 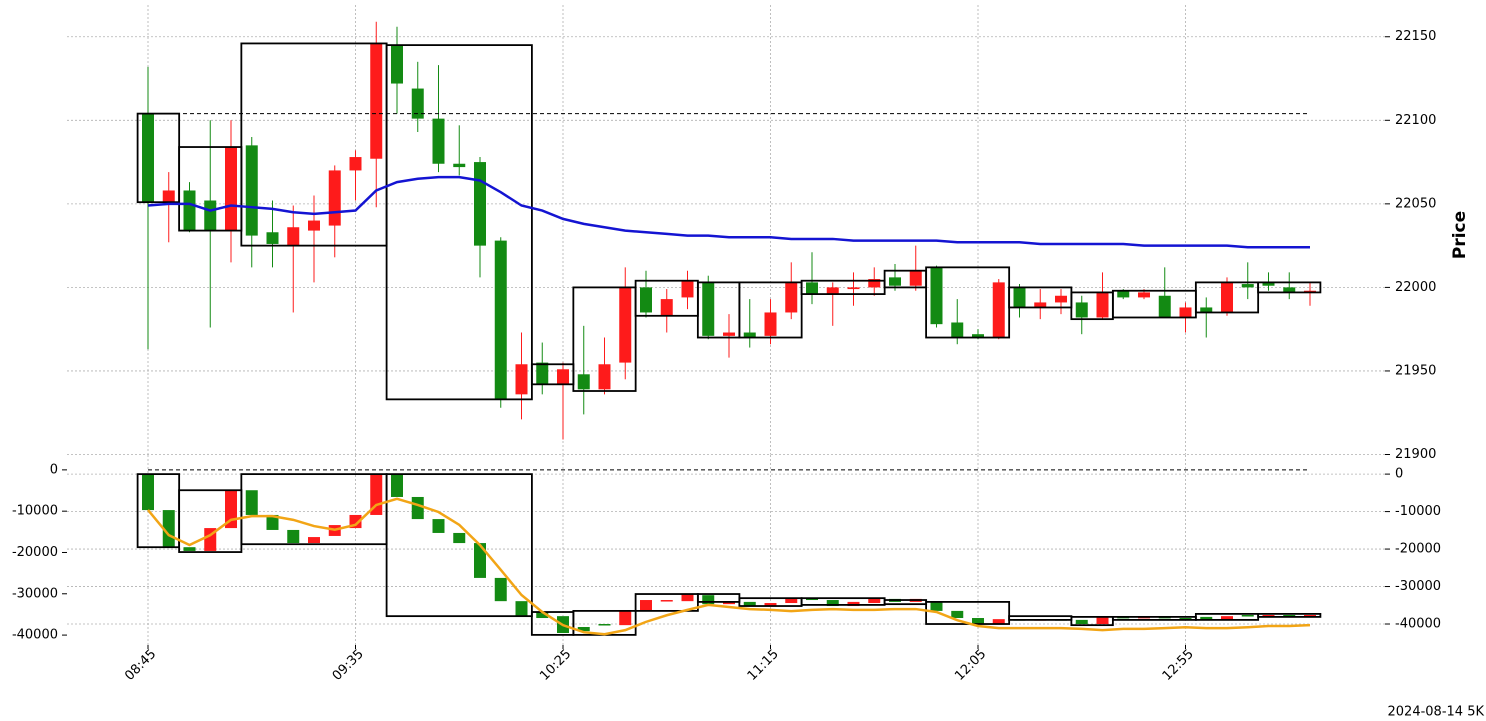 What do you see at coordinates (1178, 665) in the screenshot?
I see `x-tick-label: 12:55` at bounding box center [1178, 665].